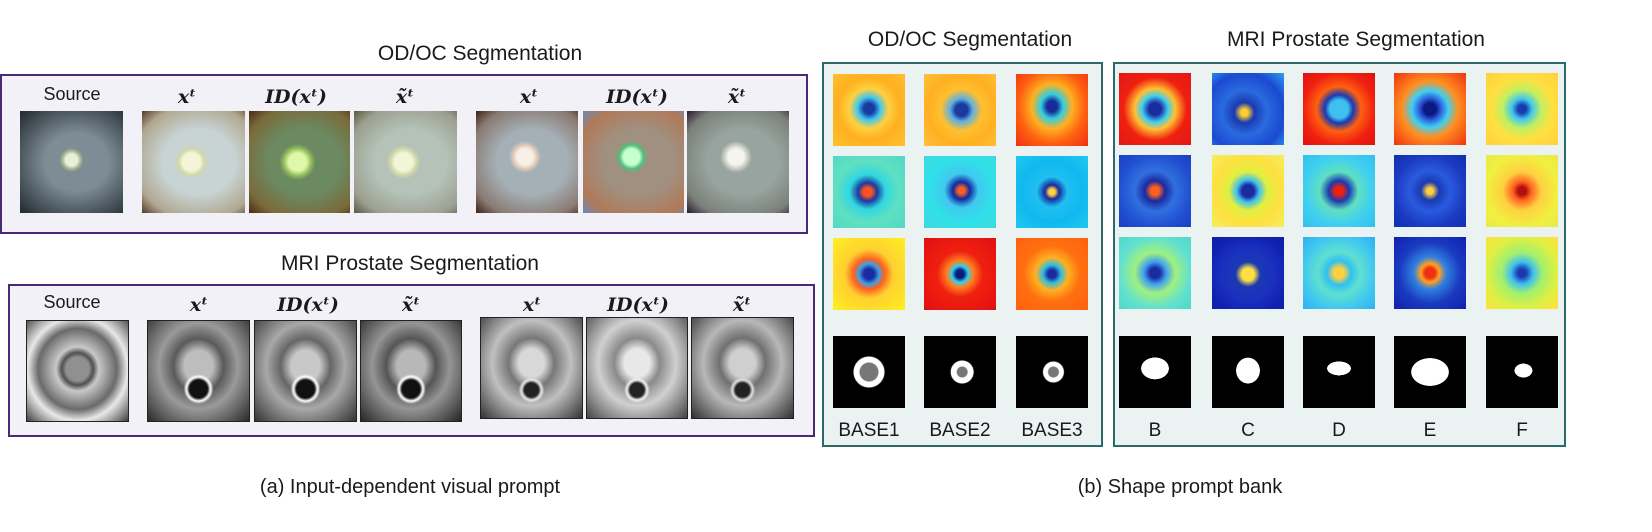 The image size is (1652, 532). What do you see at coordinates (1248, 430) in the screenshot?
I see `bank-label-c: C` at bounding box center [1248, 430].